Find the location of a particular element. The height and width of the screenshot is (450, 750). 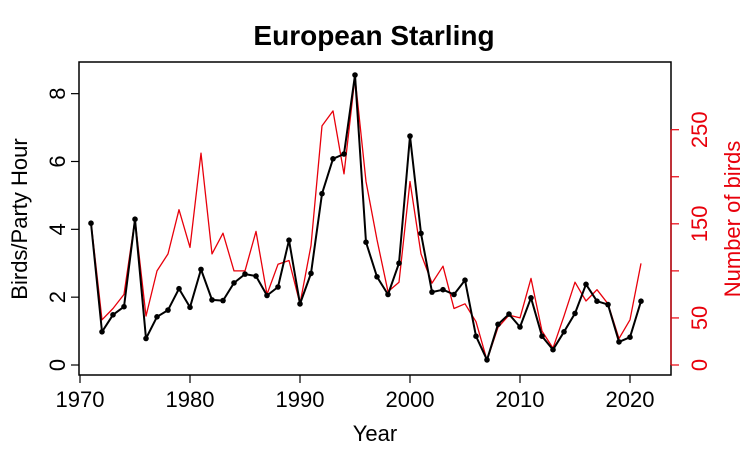

y-tick-label: 8 is located at coordinates (57, 94).